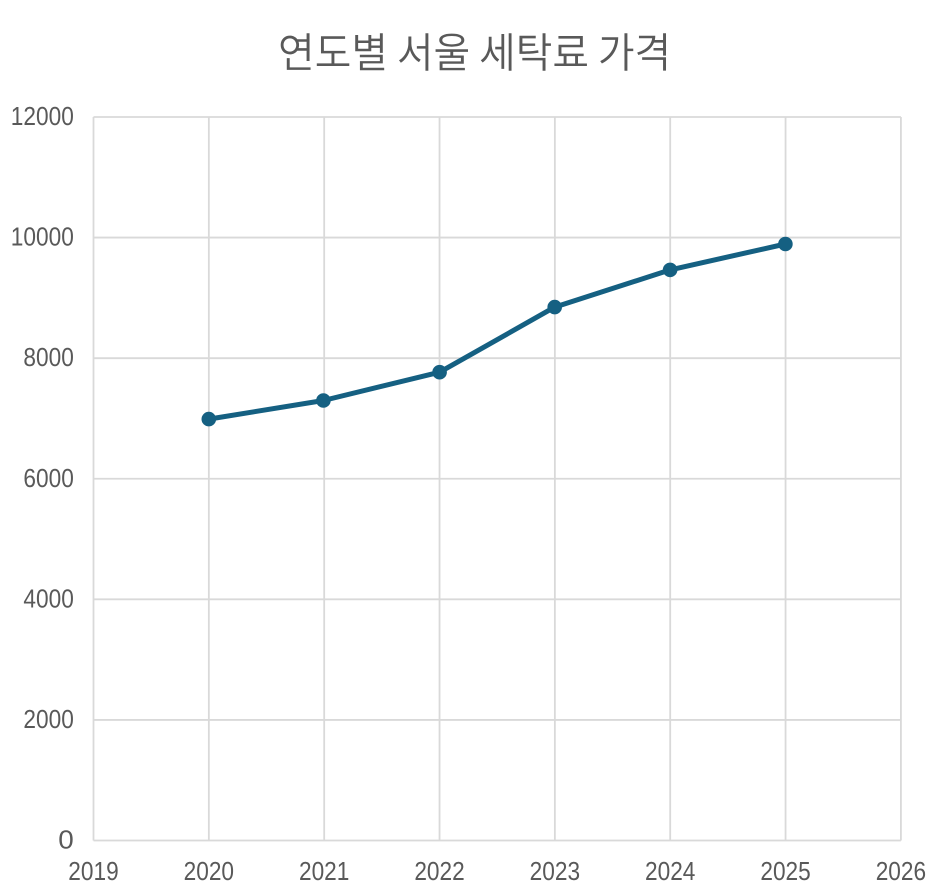  I want to click on svg-text: 2022, so click(439, 871).